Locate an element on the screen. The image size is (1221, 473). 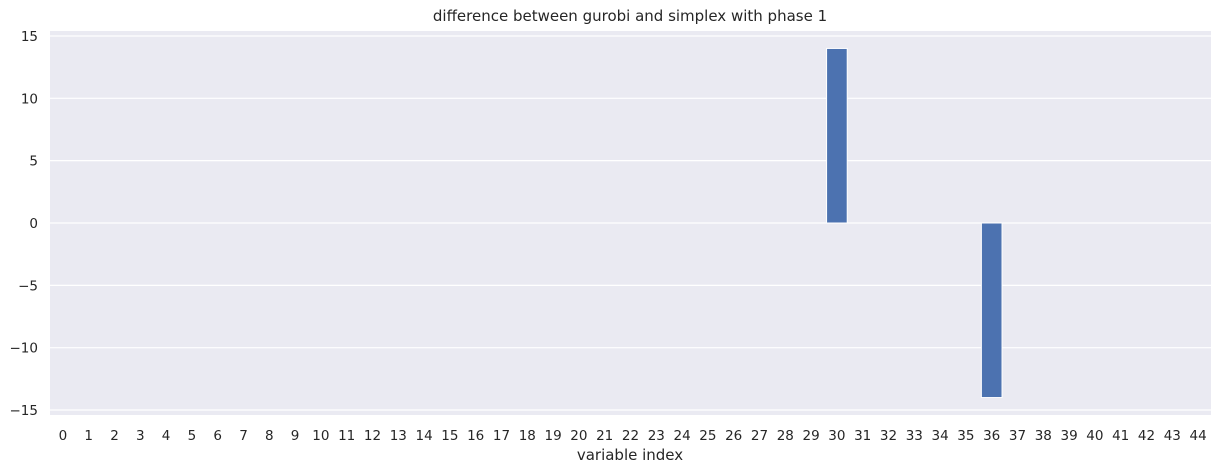
x-tick-label: 27 is located at coordinates (759, 436).